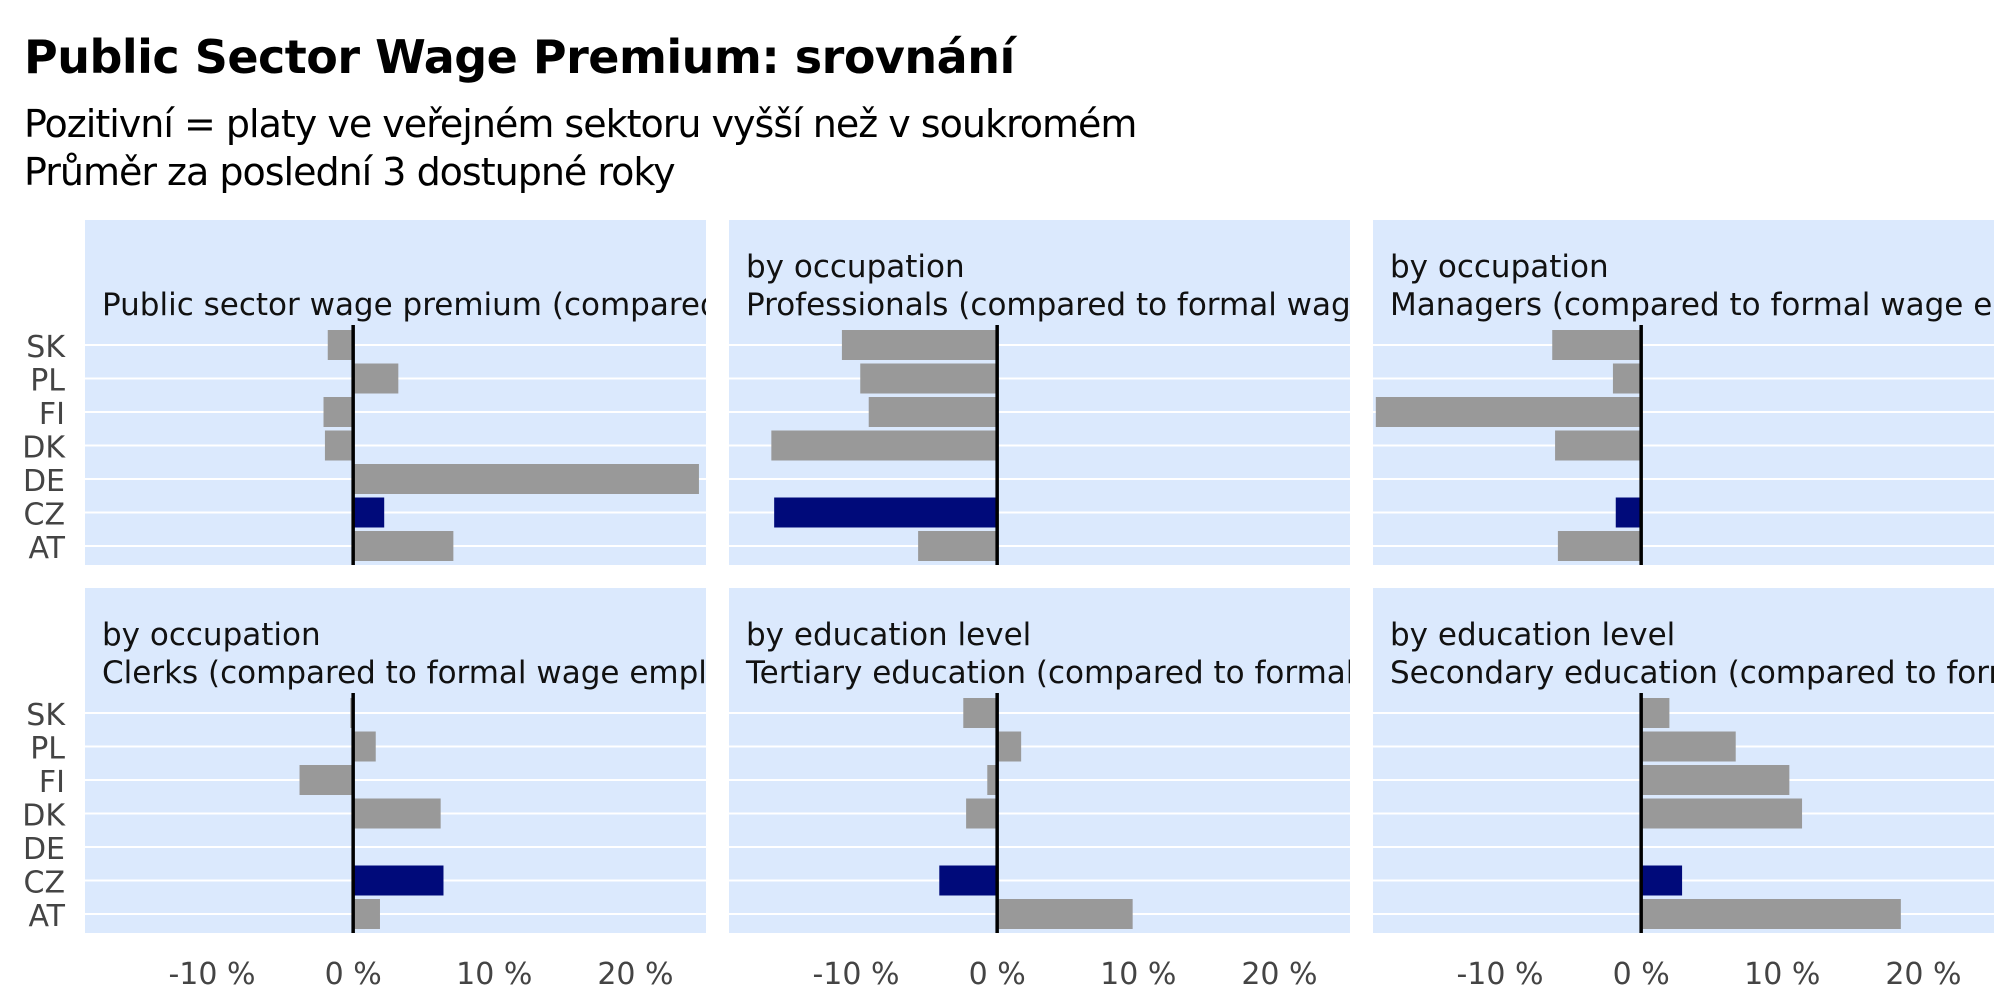  Describe the element at coordinates (423, 392) in the screenshot. I see `facet-panel-1: Public sector wage premium (compared to` at that location.